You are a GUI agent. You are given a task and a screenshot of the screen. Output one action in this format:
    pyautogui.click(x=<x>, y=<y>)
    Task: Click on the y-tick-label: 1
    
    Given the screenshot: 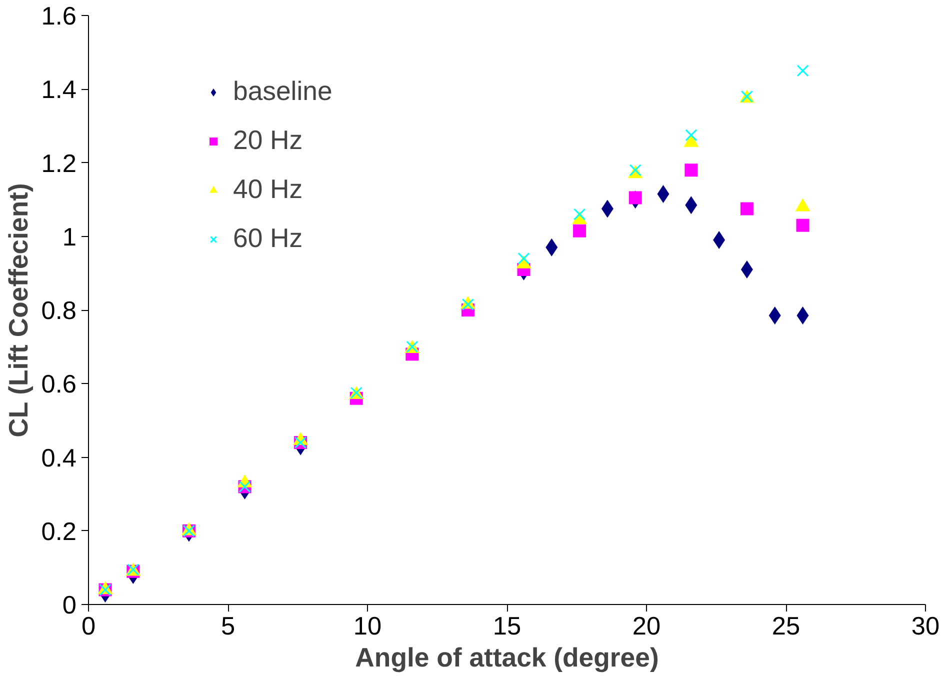 What is the action you would take?
    pyautogui.click(x=69, y=237)
    